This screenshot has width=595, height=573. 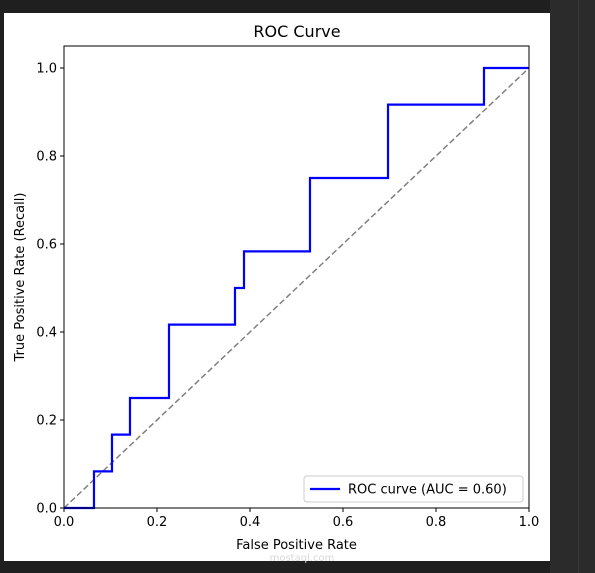 I want to click on x-tick-label: 0.2, so click(x=157, y=522).